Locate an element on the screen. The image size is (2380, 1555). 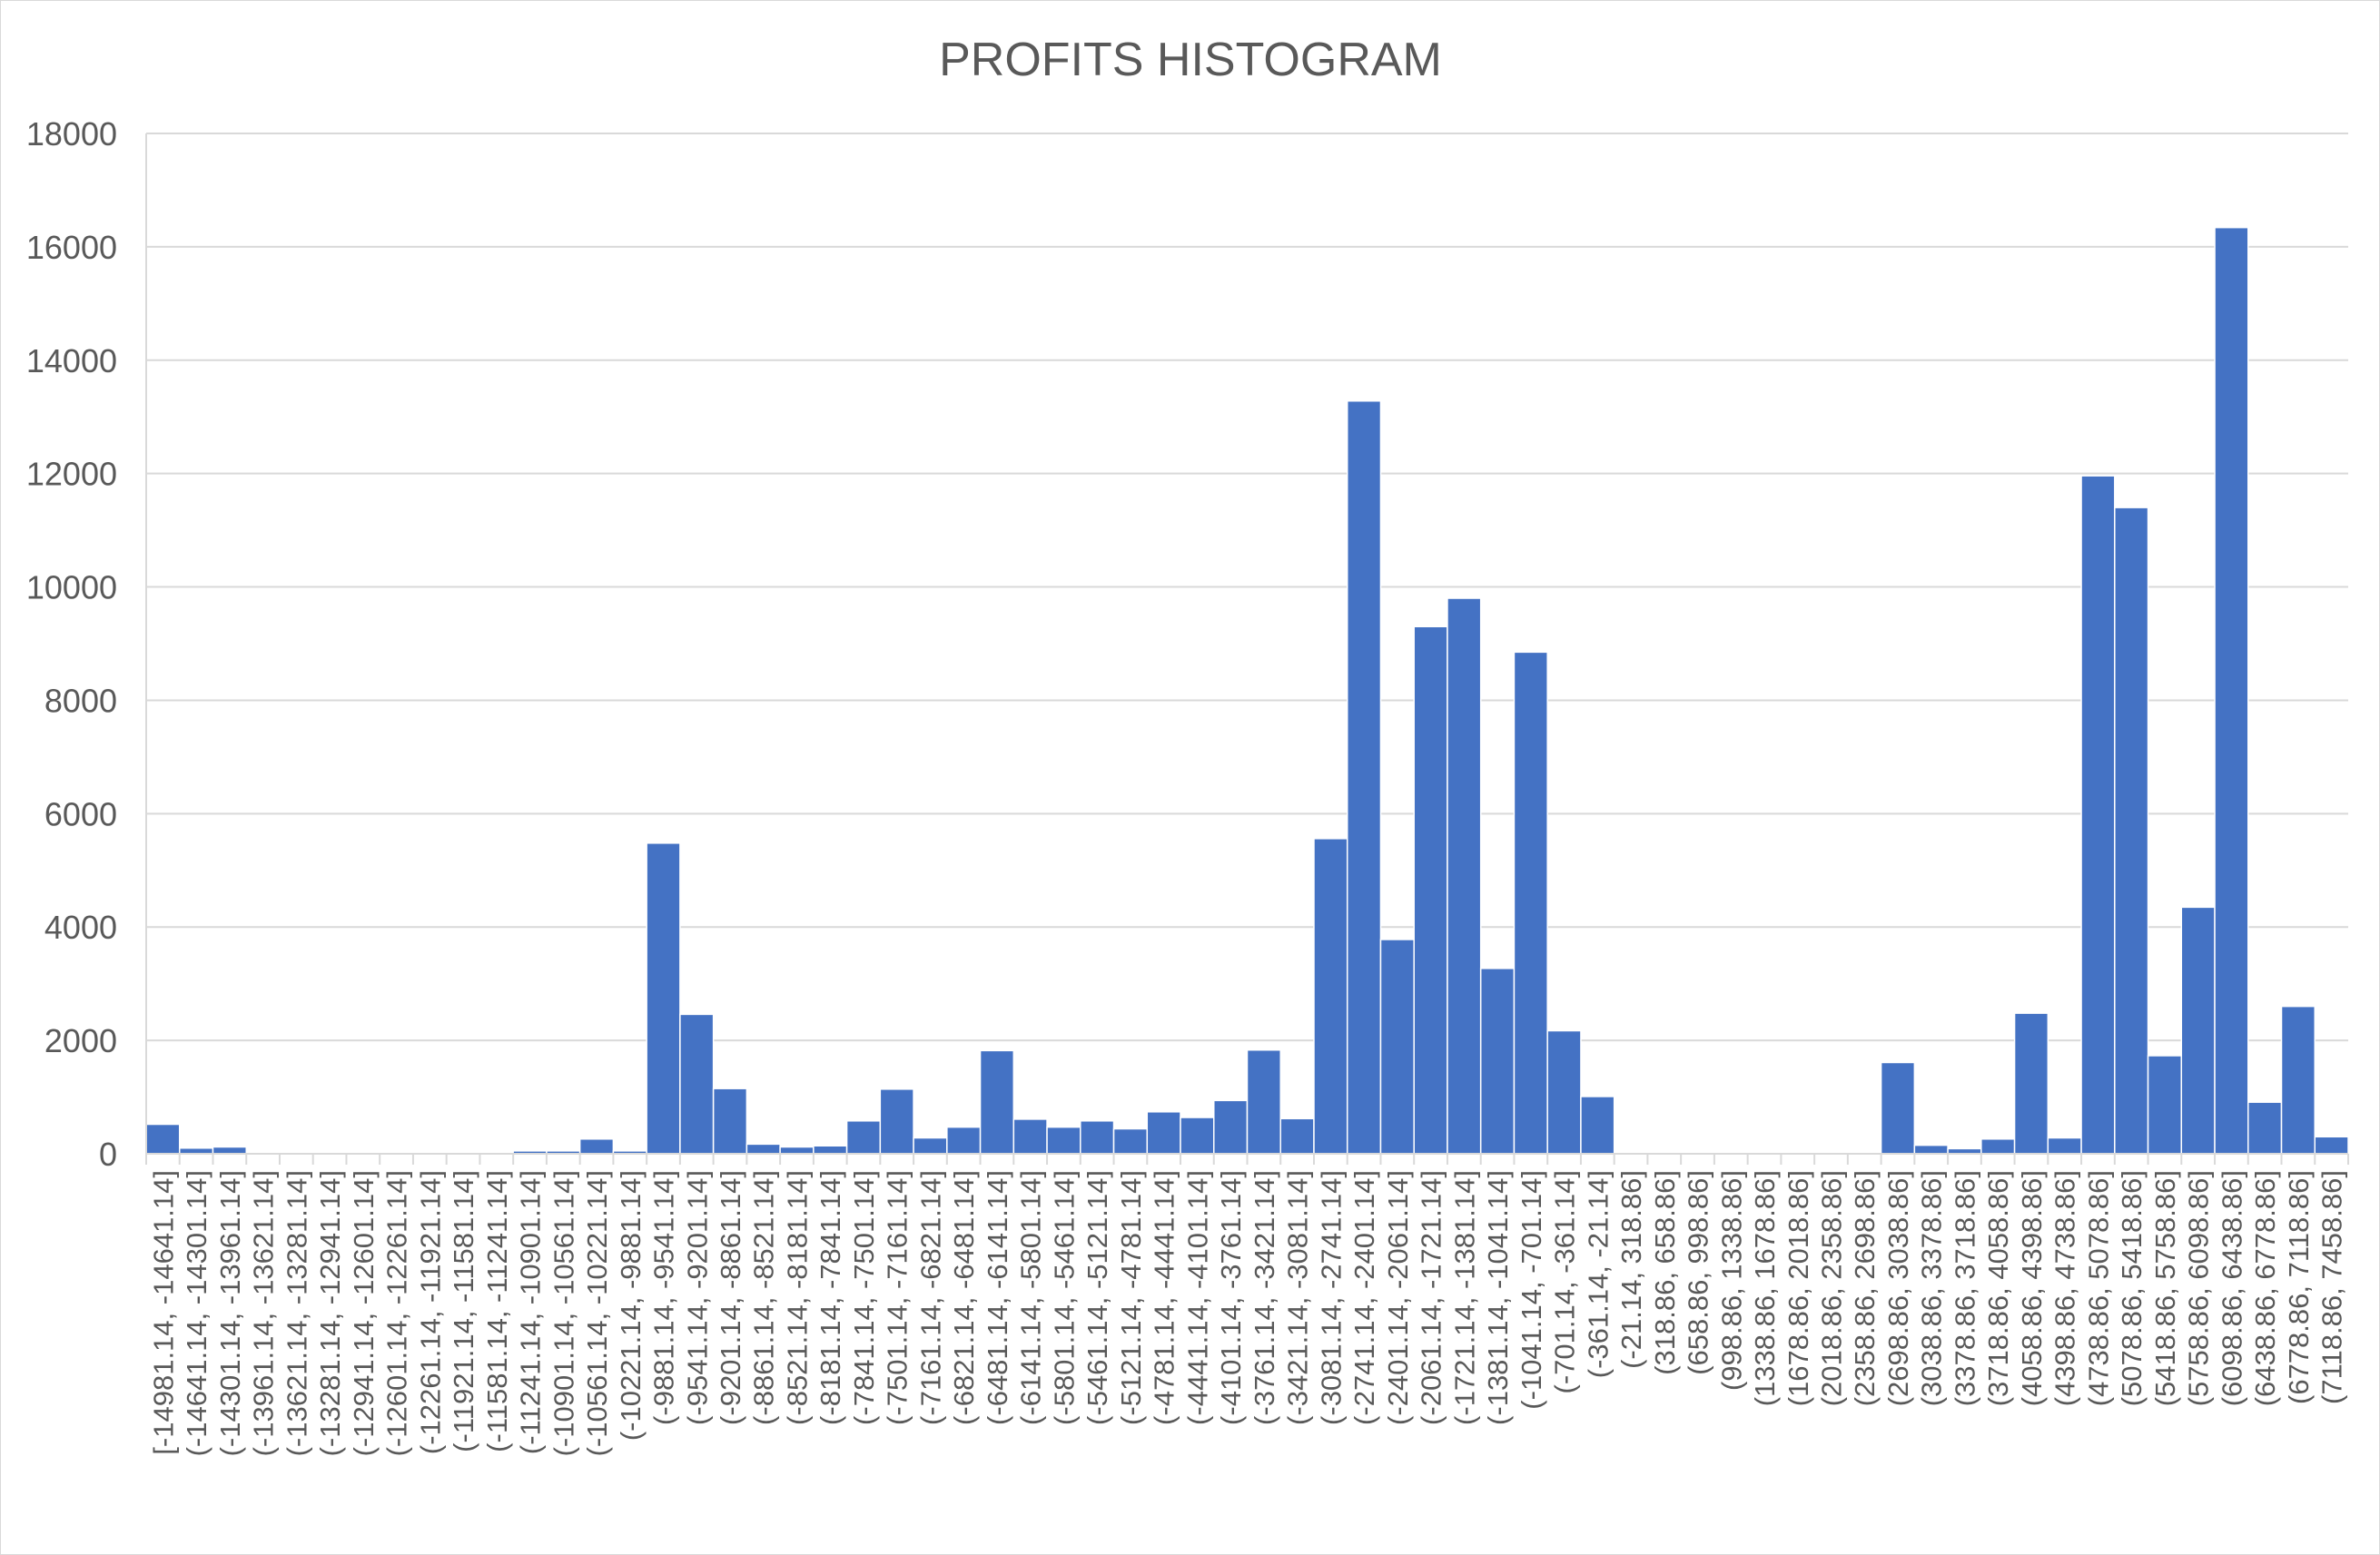
x-tick-label: (6778.86, 7118.86] is located at coordinates (2299, 1287).